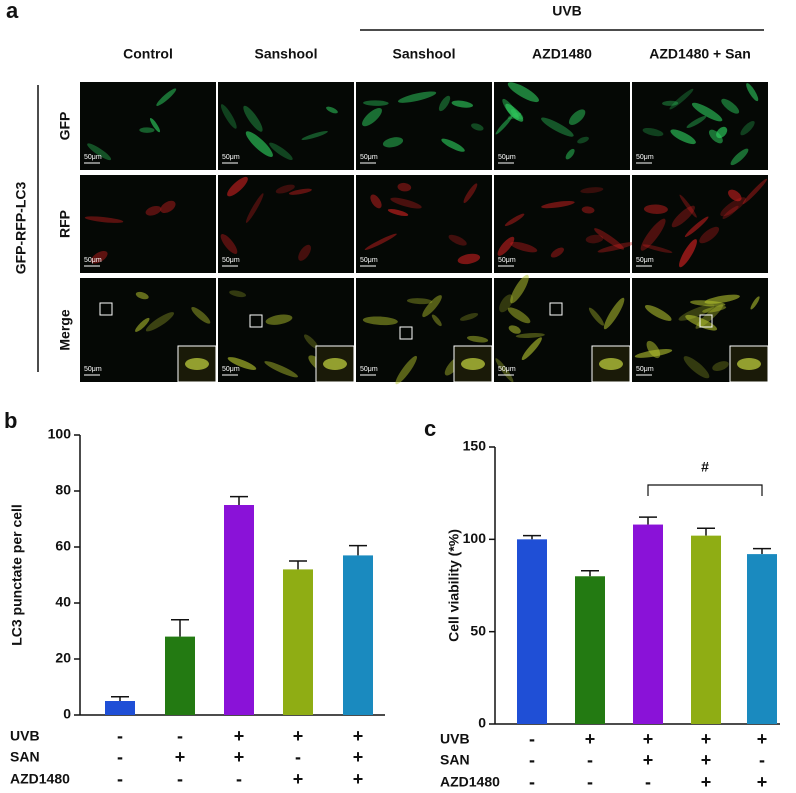 The image size is (796, 793). What do you see at coordinates (63, 490) in the screenshot?
I see `y-tick-label: 80` at bounding box center [63, 490].